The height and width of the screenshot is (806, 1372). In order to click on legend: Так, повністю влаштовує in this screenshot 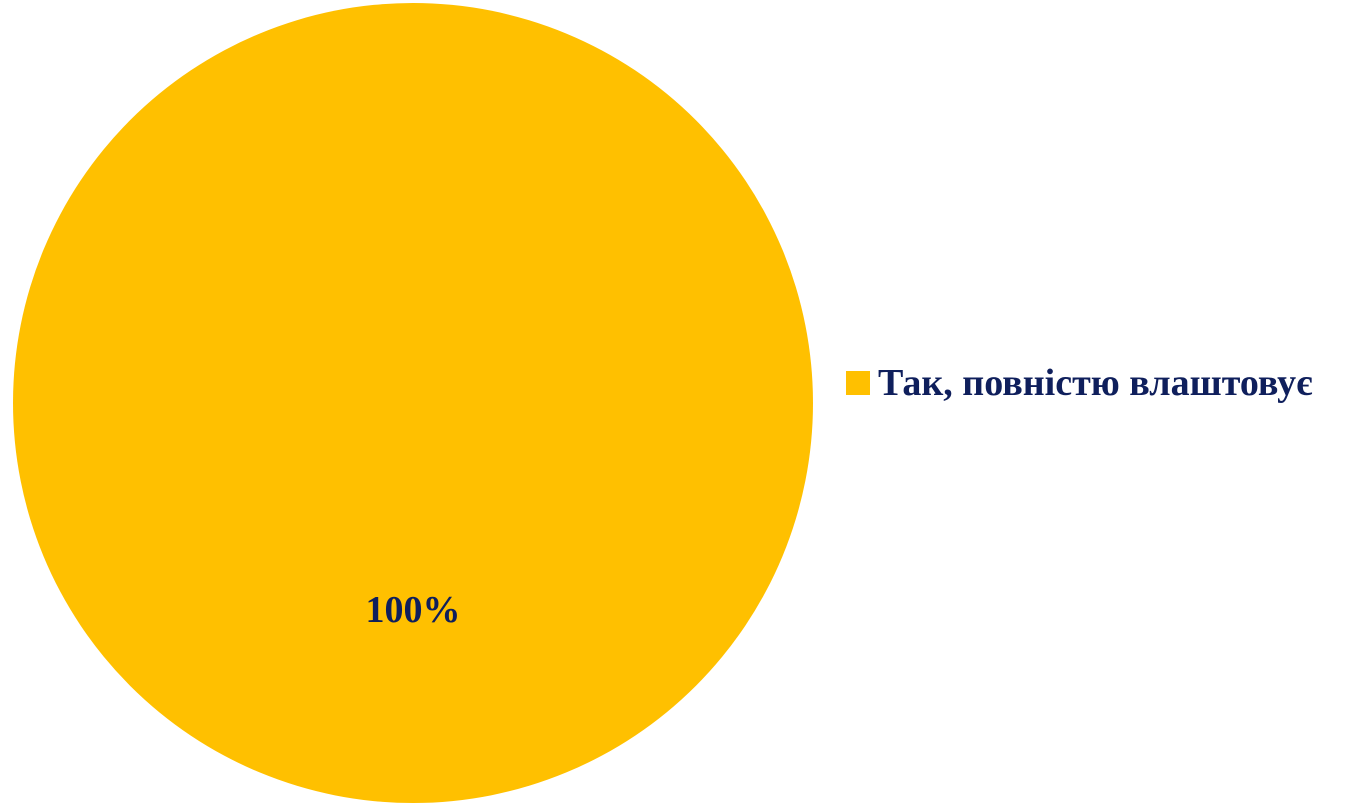, I will do `click(1079, 383)`.